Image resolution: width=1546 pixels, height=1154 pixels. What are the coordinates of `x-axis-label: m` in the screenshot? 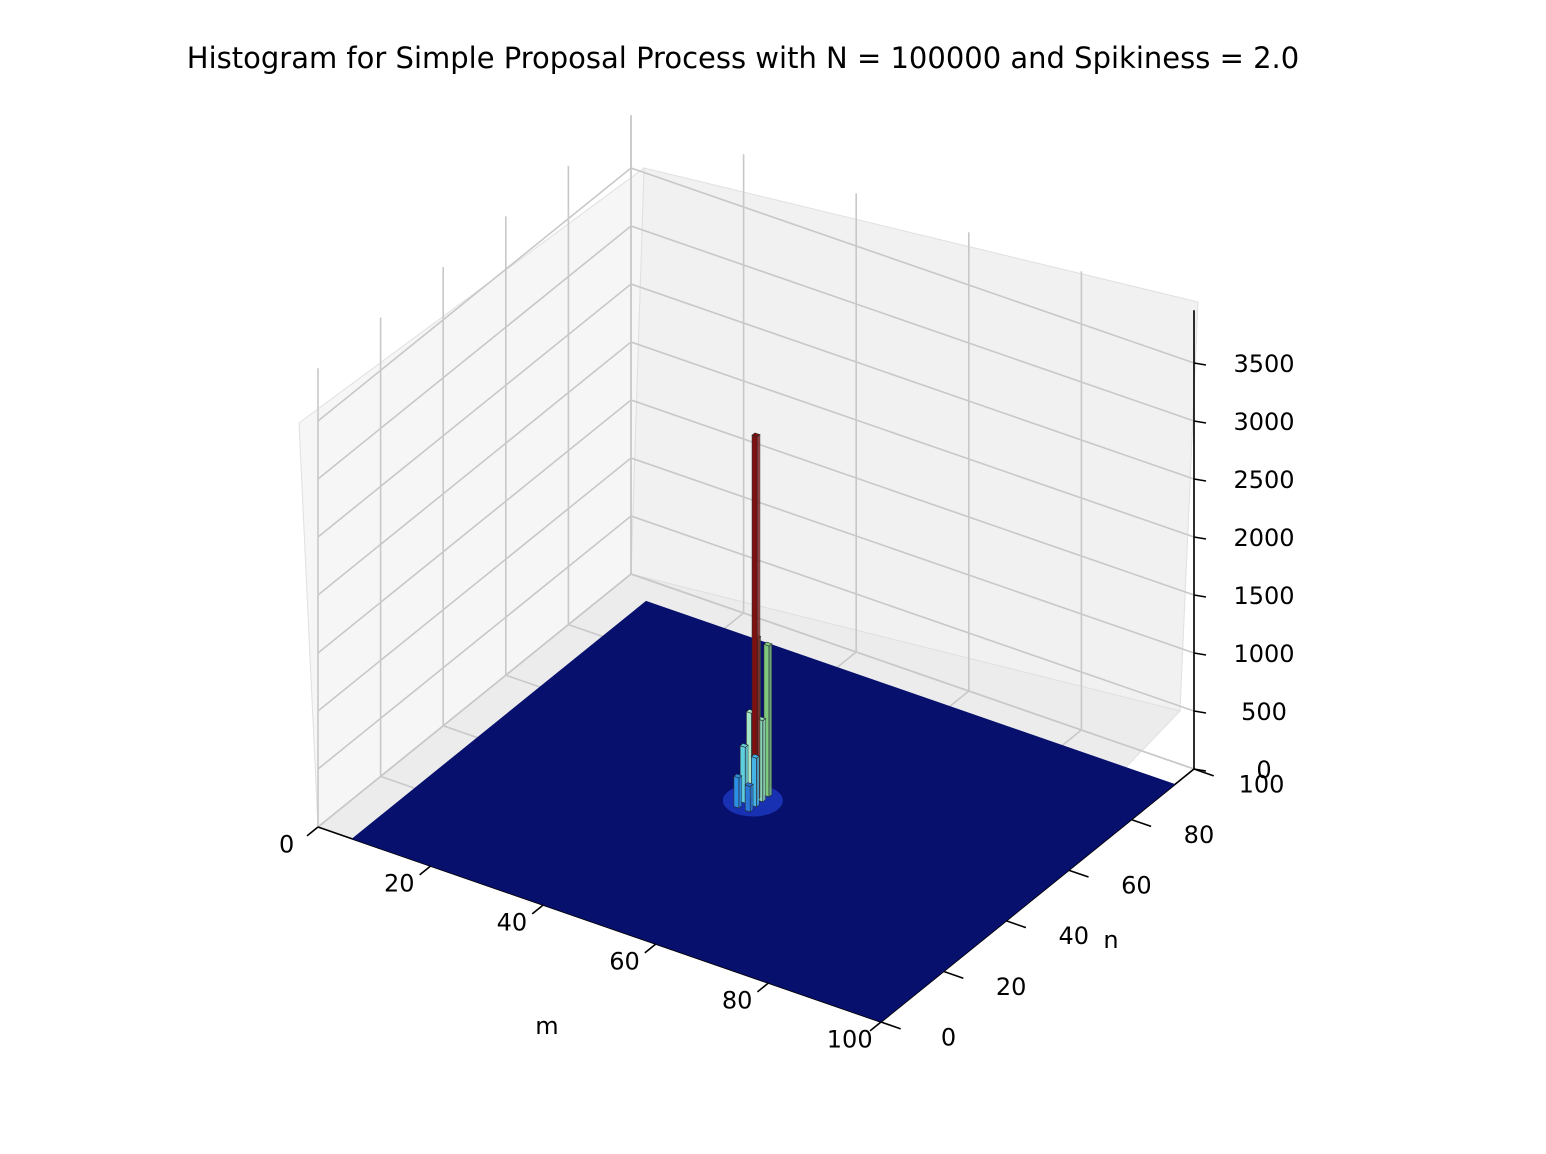 It's located at (546, 1026).